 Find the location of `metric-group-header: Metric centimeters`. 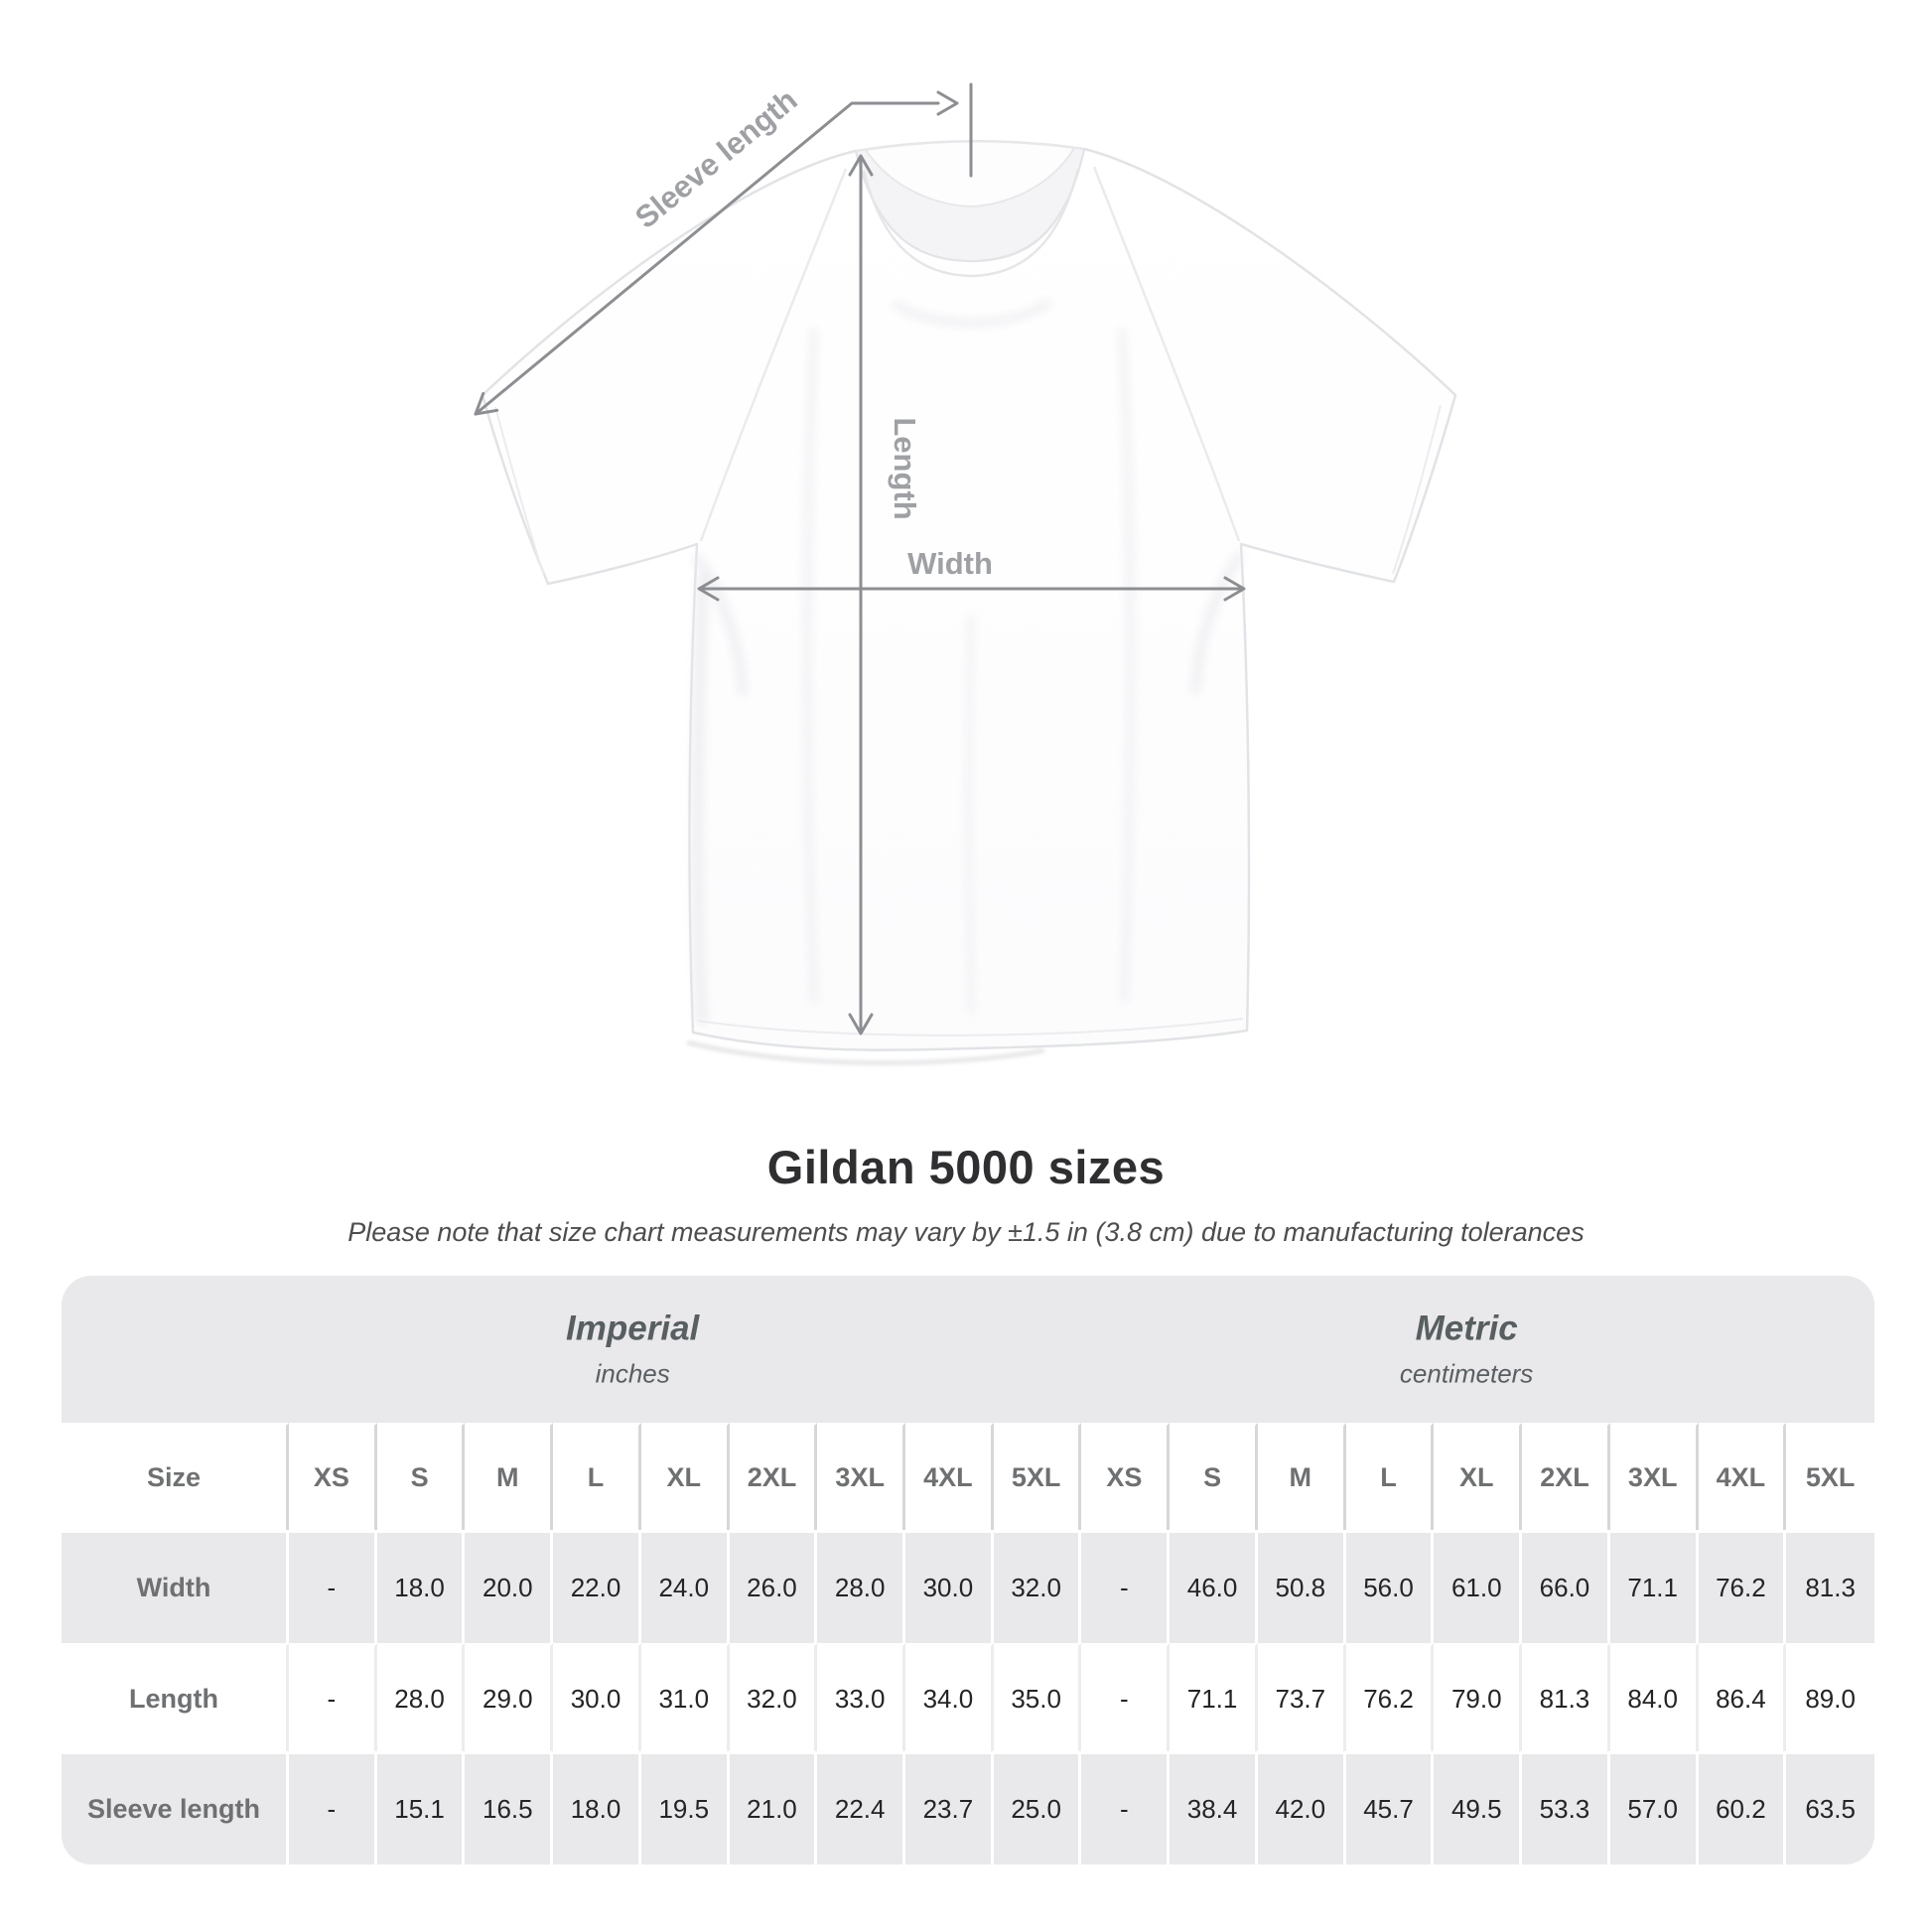

metric-group-header: Metric centimeters is located at coordinates (1467, 1350).